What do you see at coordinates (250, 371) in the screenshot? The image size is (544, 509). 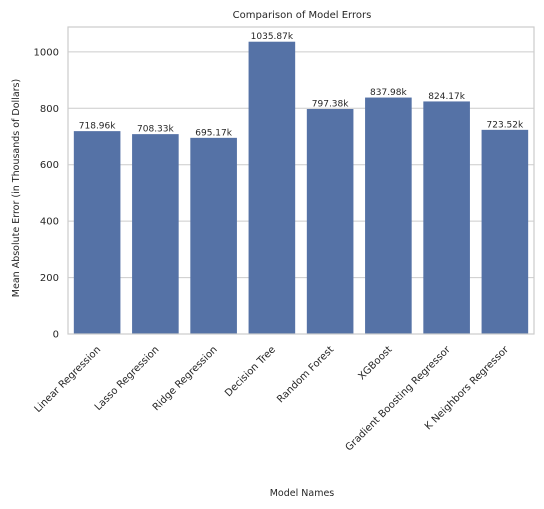 I see `x-tick-label: Decision Tree` at bounding box center [250, 371].